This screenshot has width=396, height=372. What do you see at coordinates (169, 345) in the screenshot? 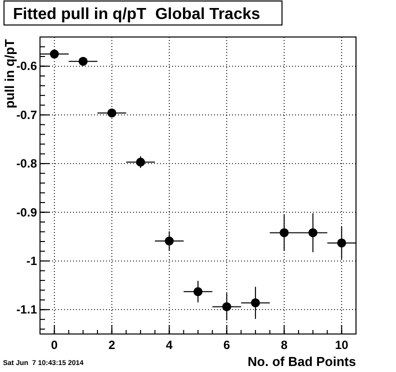
I see `x-tick-label: 4` at bounding box center [169, 345].